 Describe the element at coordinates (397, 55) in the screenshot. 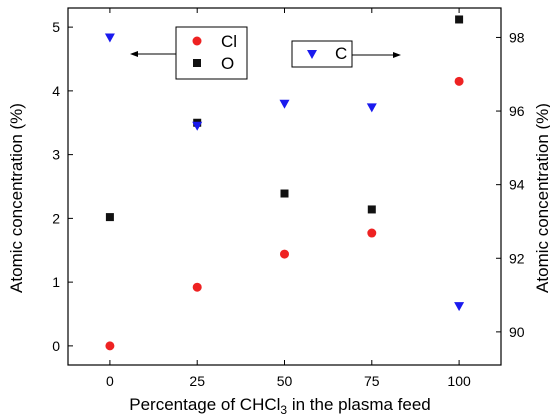

I see `legend-right-arrow-head-icon` at that location.